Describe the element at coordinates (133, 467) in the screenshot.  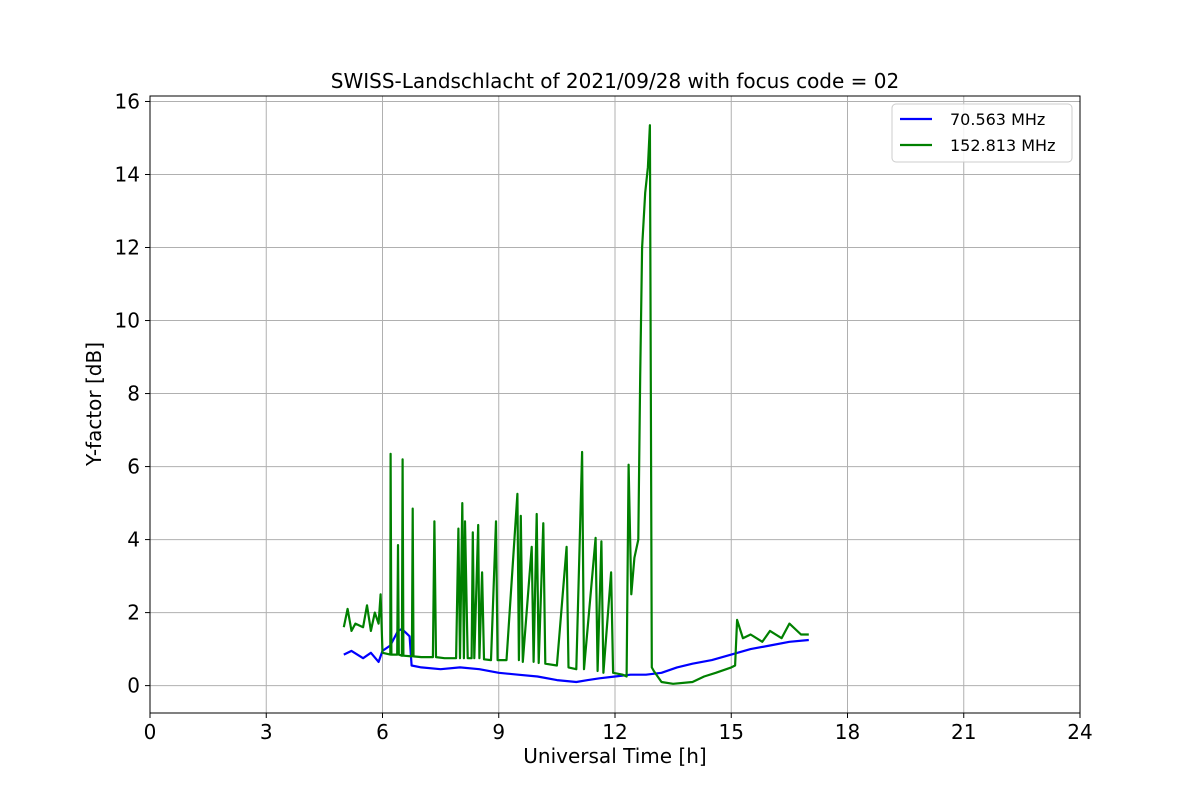
I see `y-tick-label: 6` at that location.